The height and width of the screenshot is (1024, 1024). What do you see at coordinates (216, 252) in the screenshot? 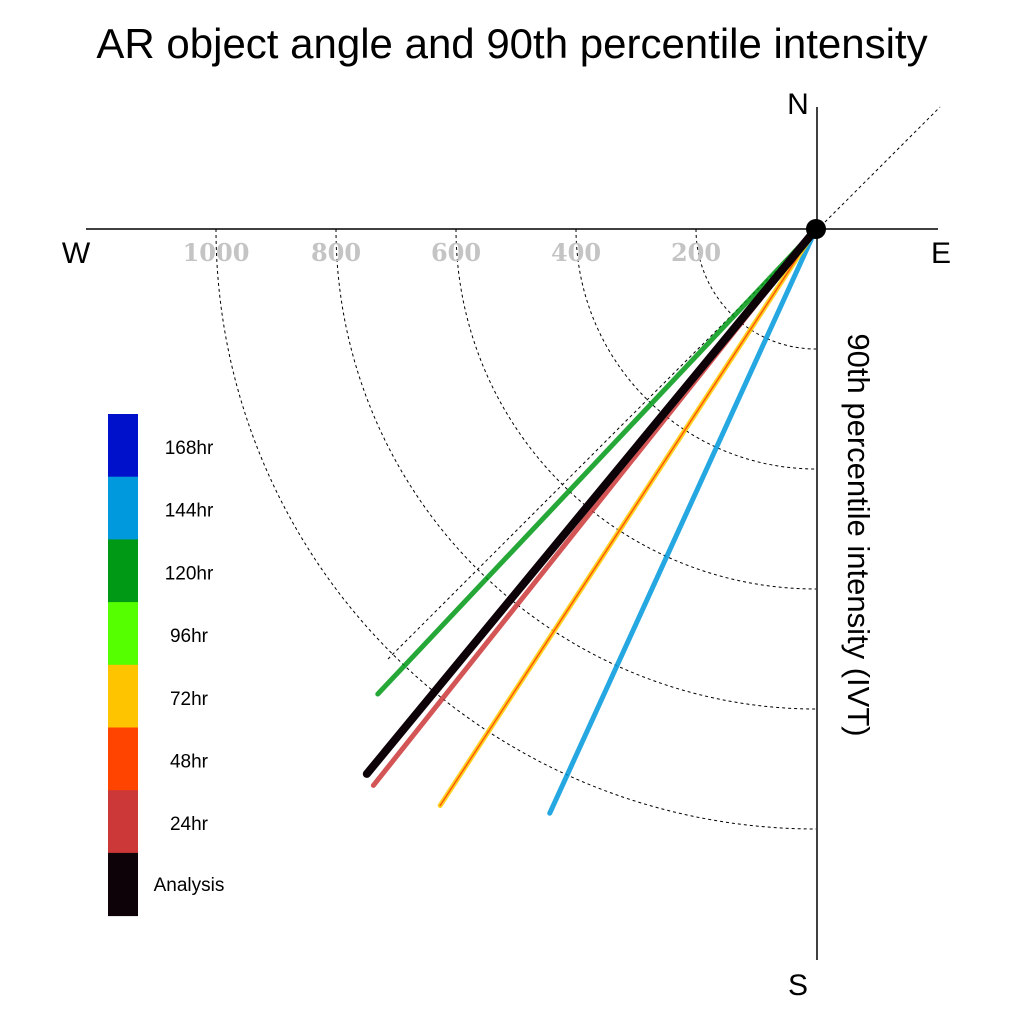
I see `radial-tick-label: 1000` at bounding box center [216, 252].